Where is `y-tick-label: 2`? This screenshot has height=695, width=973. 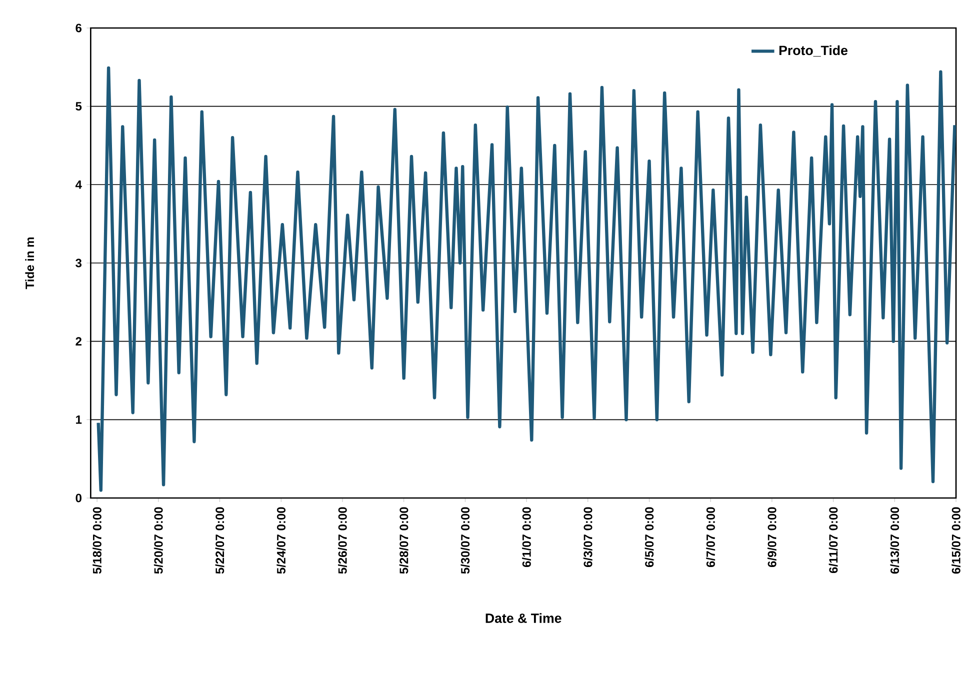
y-tick-label: 2 is located at coordinates (79, 341).